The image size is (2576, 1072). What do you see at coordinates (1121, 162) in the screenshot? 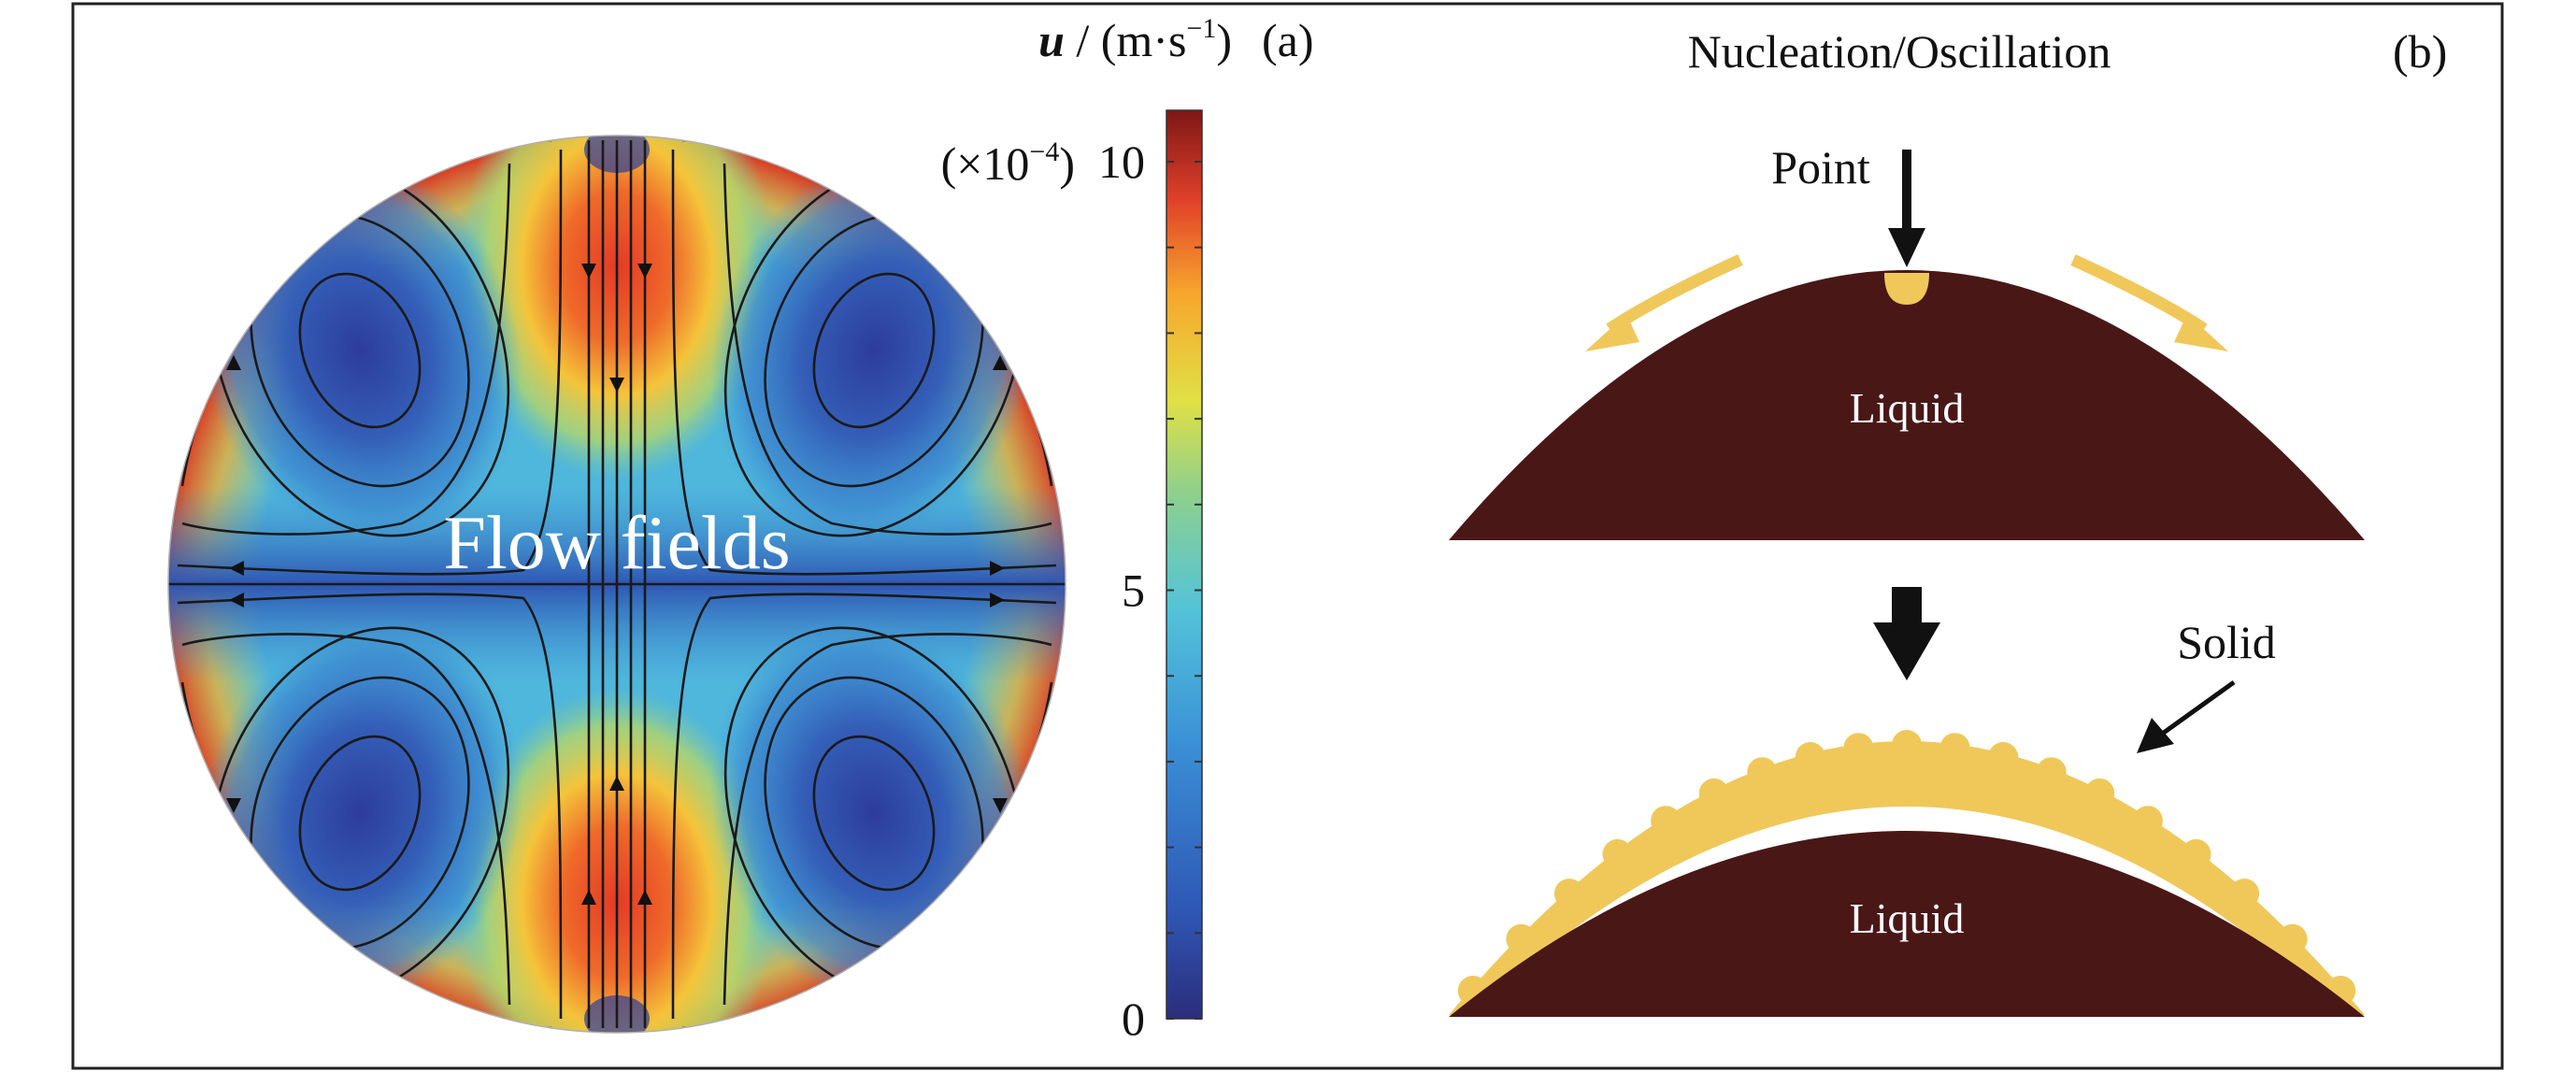
I see `colorbar-tick-label: 10` at bounding box center [1121, 162].